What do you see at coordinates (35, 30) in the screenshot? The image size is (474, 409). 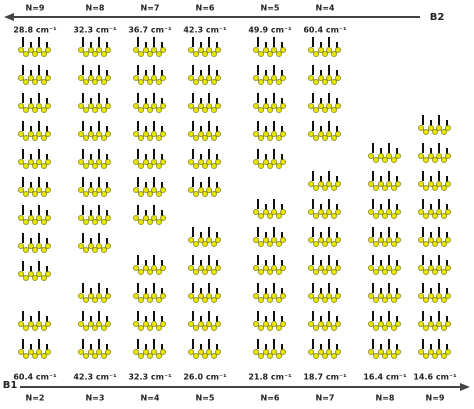 I see `top-frequency: 28.8 cm⁻¹` at bounding box center [35, 30].